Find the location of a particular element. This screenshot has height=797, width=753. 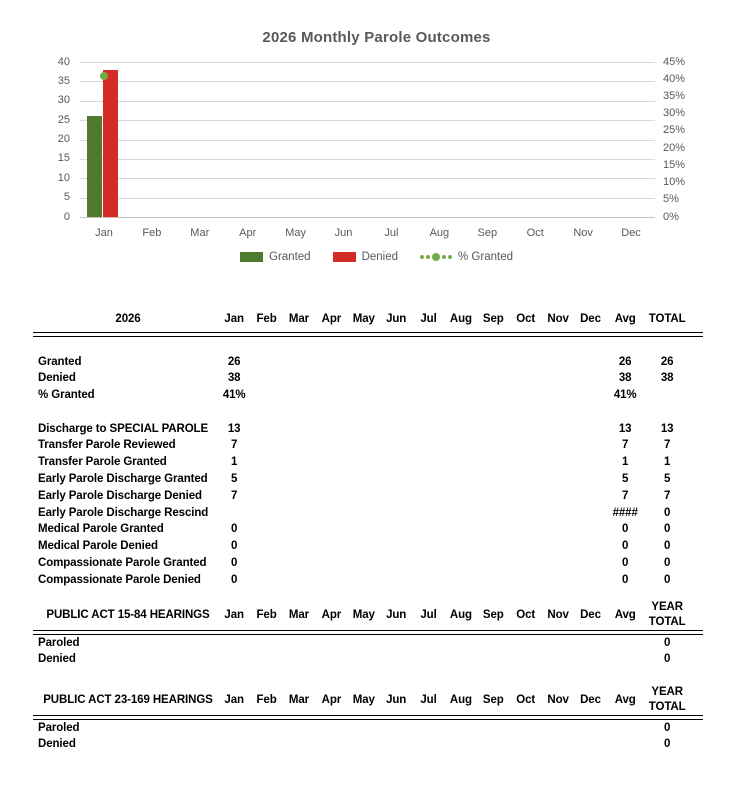

table-row: Discharge to SPECIAL PAROLE 13 13 13 is located at coordinates (368, 429).